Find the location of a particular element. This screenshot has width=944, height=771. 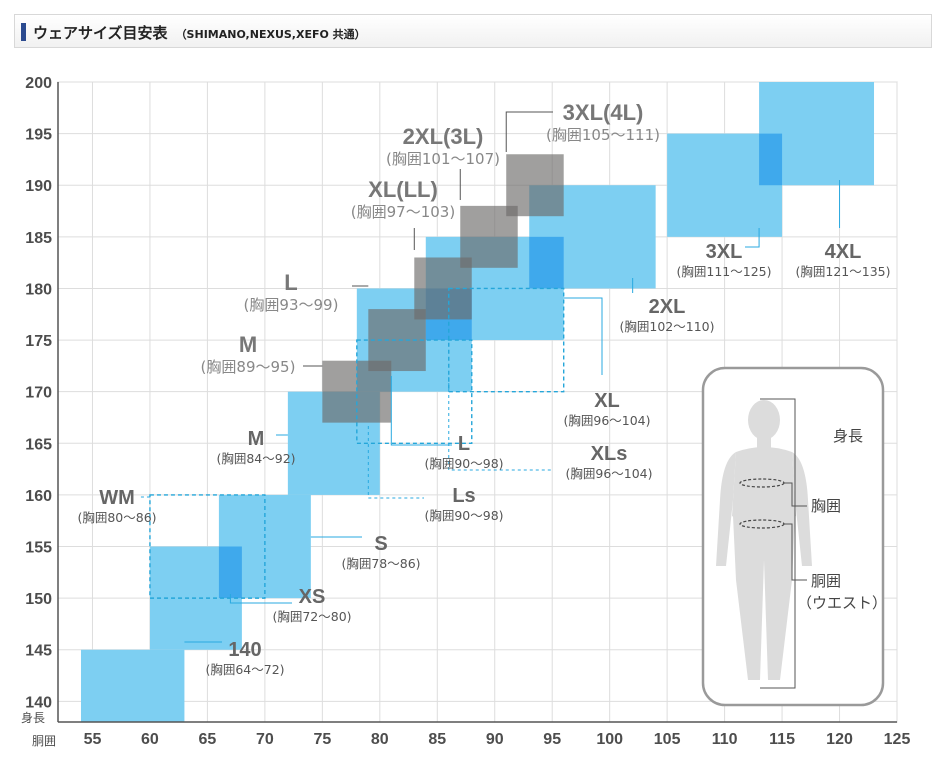

size-label: 140 is located at coordinates (244, 650).